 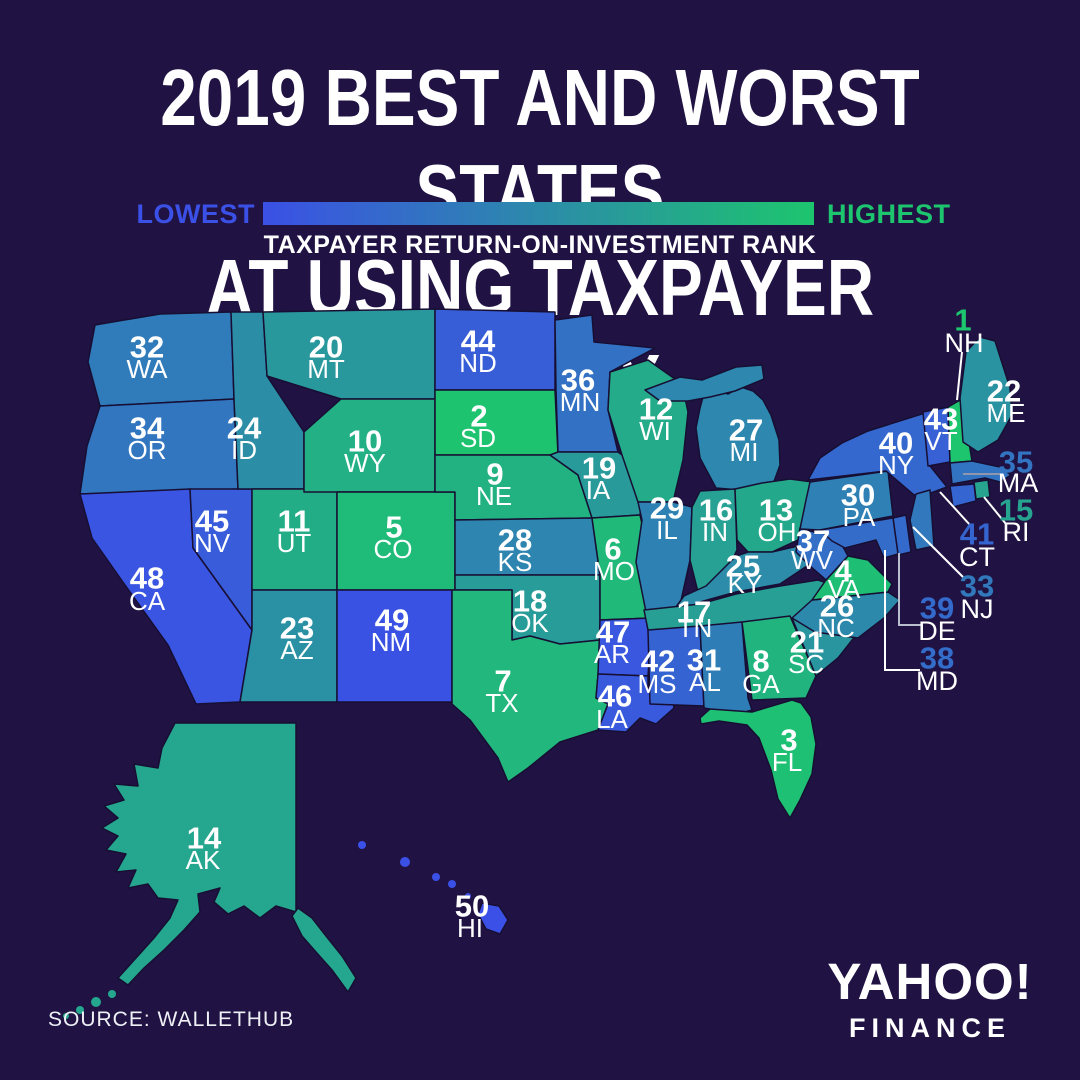 What do you see at coordinates (501, 703) in the screenshot?
I see `state-abbr-tx: TX` at bounding box center [501, 703].